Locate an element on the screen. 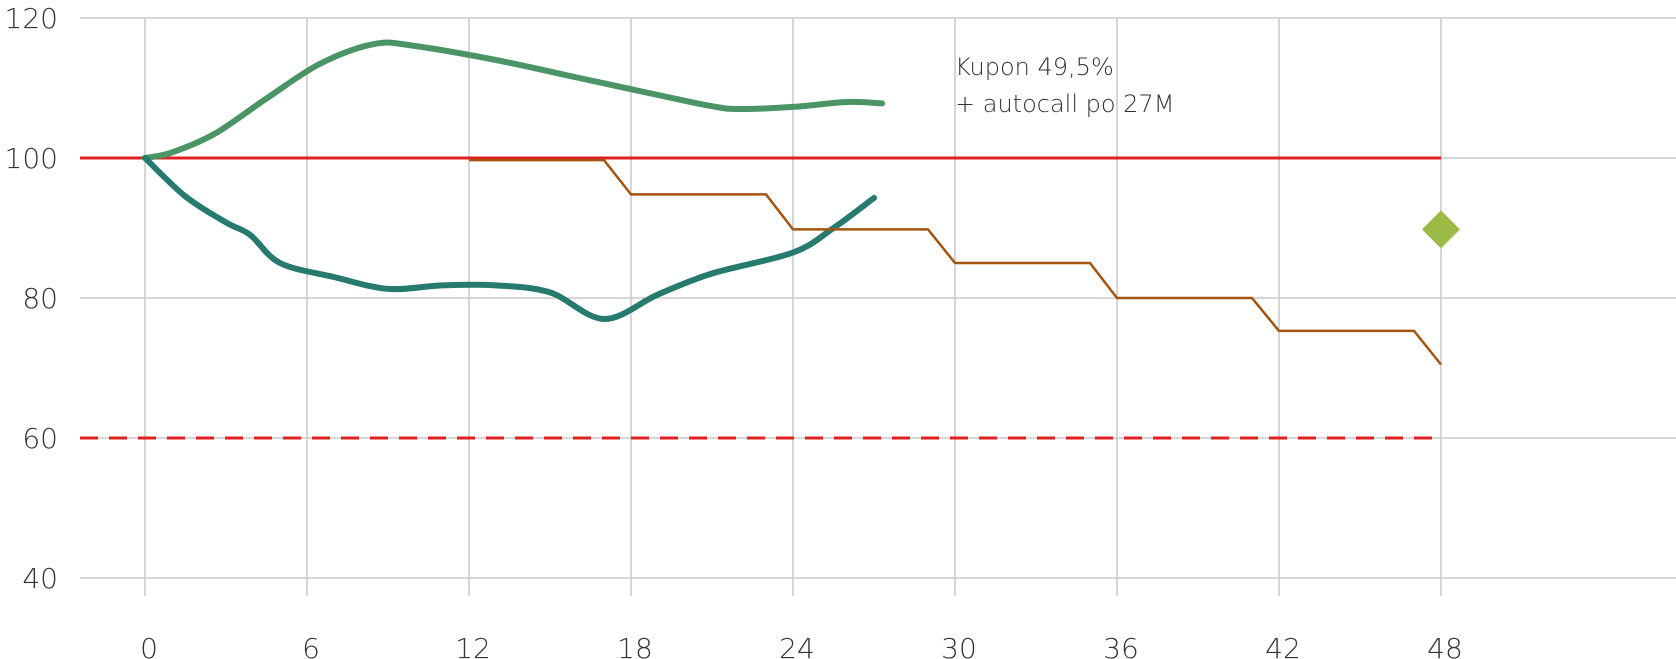 This screenshot has width=1676, height=659. x-tick-label: 36 is located at coordinates (1121, 645).